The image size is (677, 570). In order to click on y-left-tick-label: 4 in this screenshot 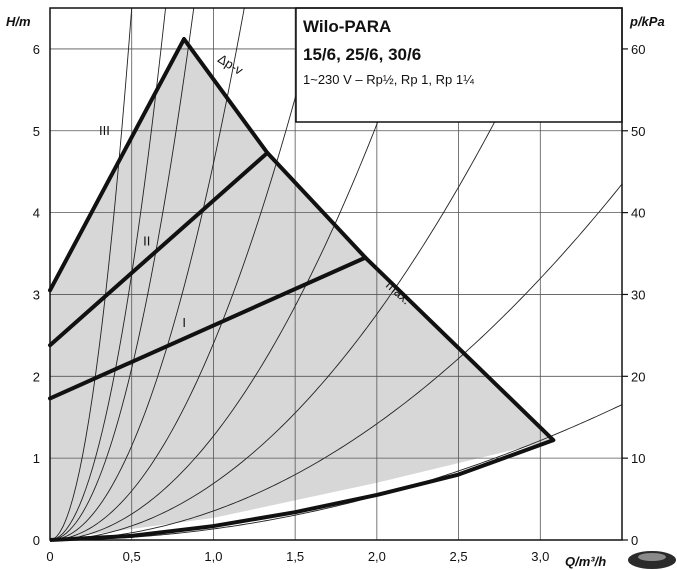, I will do `click(36, 213)`.